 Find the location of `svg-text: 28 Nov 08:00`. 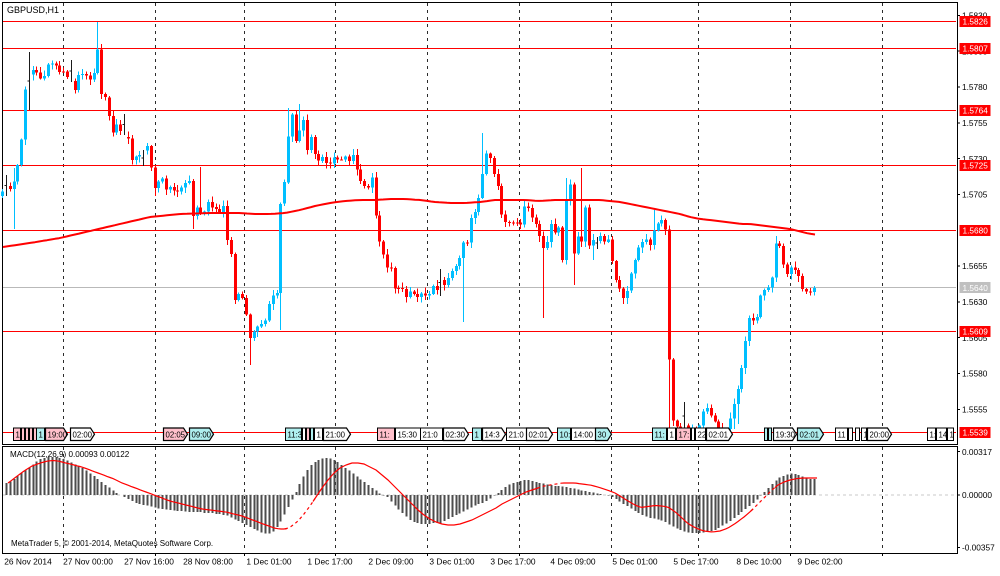

svg-text: 28 Nov 08:00 is located at coordinates (208, 562).